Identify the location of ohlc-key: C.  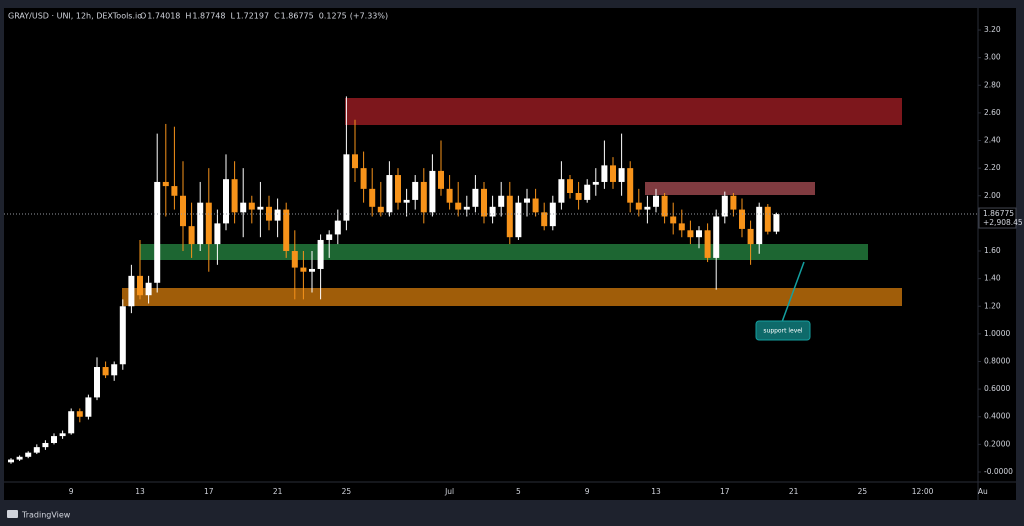
(277, 16).